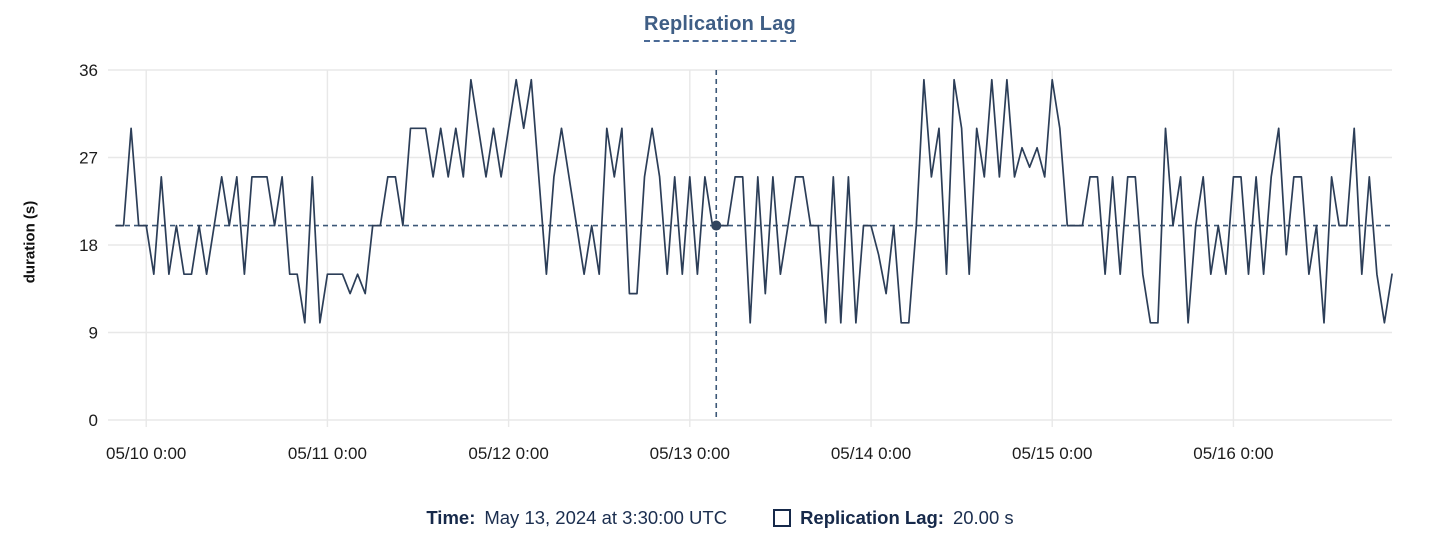  What do you see at coordinates (606, 517) in the screenshot?
I see `time-value: May 13, 2024 at 3:30:00 UTC` at bounding box center [606, 517].